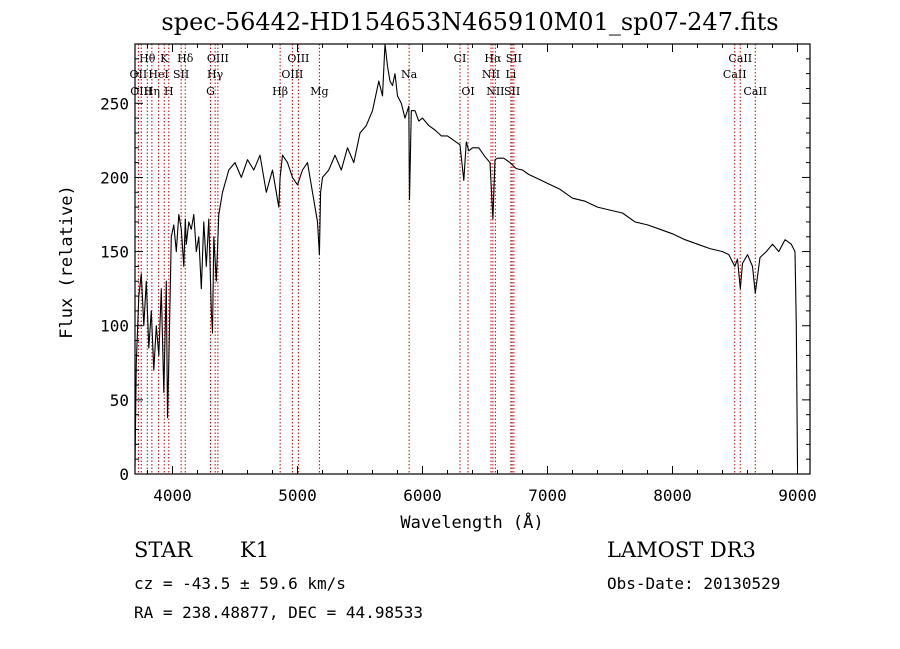 This screenshot has height=649, width=900. Describe the element at coordinates (163, 550) in the screenshot. I see `object-class: STAR` at that location.